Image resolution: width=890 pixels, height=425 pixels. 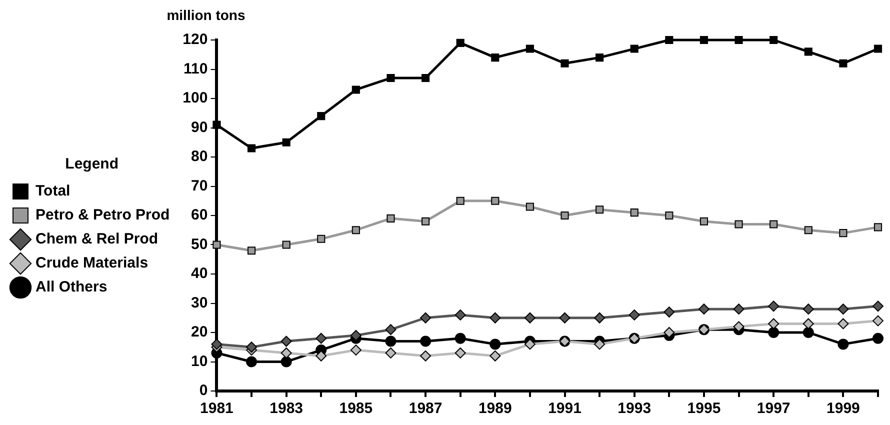 What do you see at coordinates (92, 164) in the screenshot?
I see `legend-title: Legend` at bounding box center [92, 164].